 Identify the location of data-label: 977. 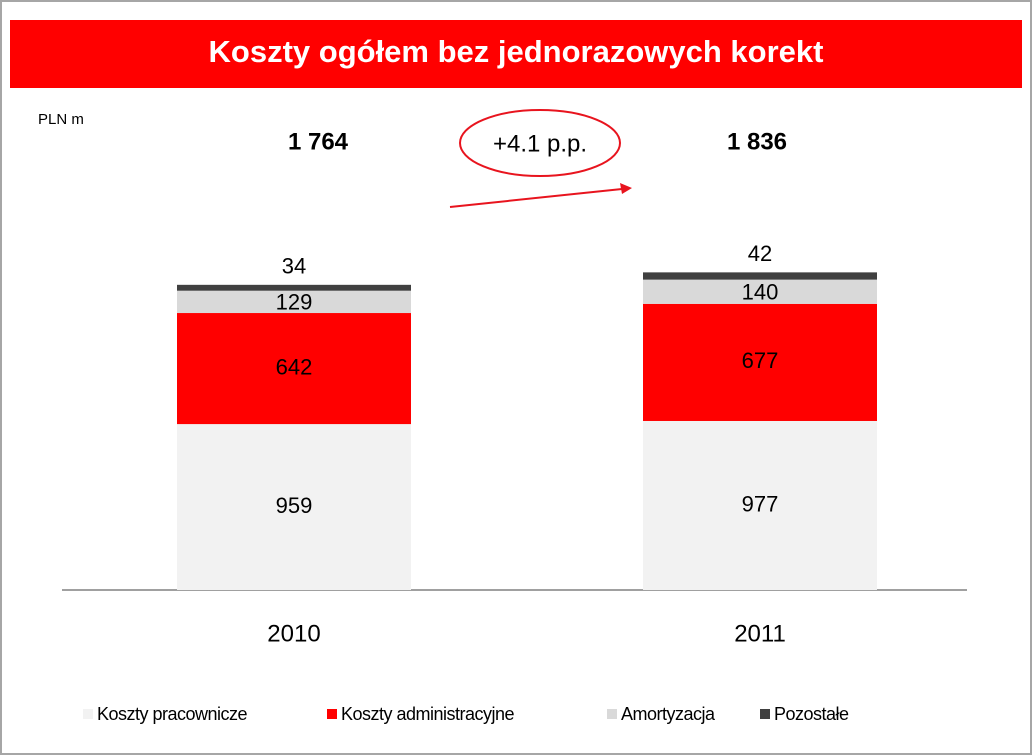
(760, 503).